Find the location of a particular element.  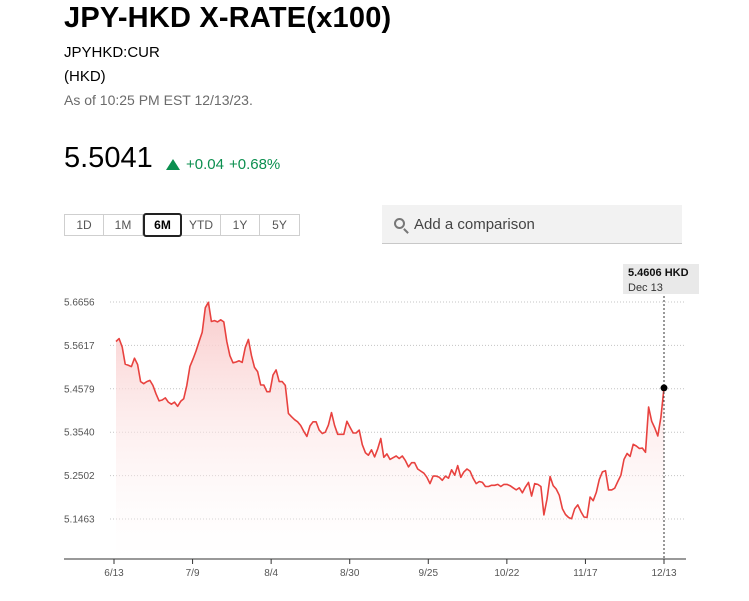

last-price: 5.5041 is located at coordinates (108, 158).